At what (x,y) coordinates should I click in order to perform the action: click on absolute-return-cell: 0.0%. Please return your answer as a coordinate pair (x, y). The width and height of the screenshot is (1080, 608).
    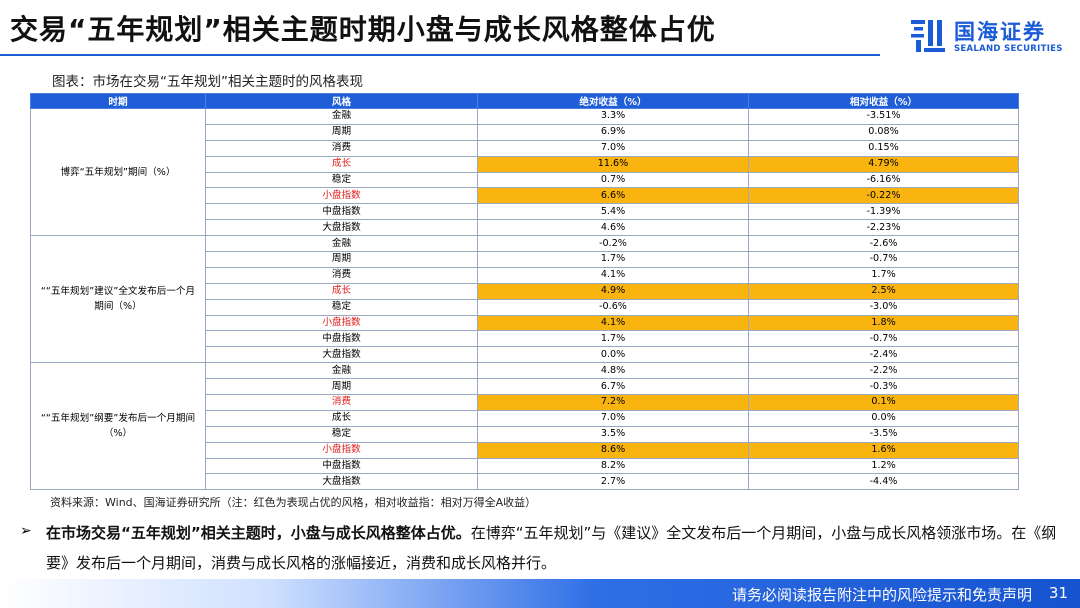
    Looking at the image, I should click on (613, 355).